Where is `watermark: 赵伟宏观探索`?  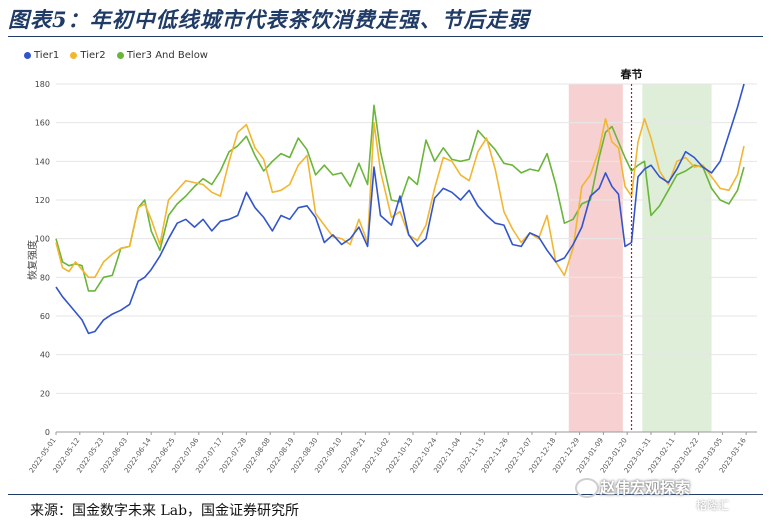
watermark: 赵伟宏观探索 is located at coordinates (645, 488).